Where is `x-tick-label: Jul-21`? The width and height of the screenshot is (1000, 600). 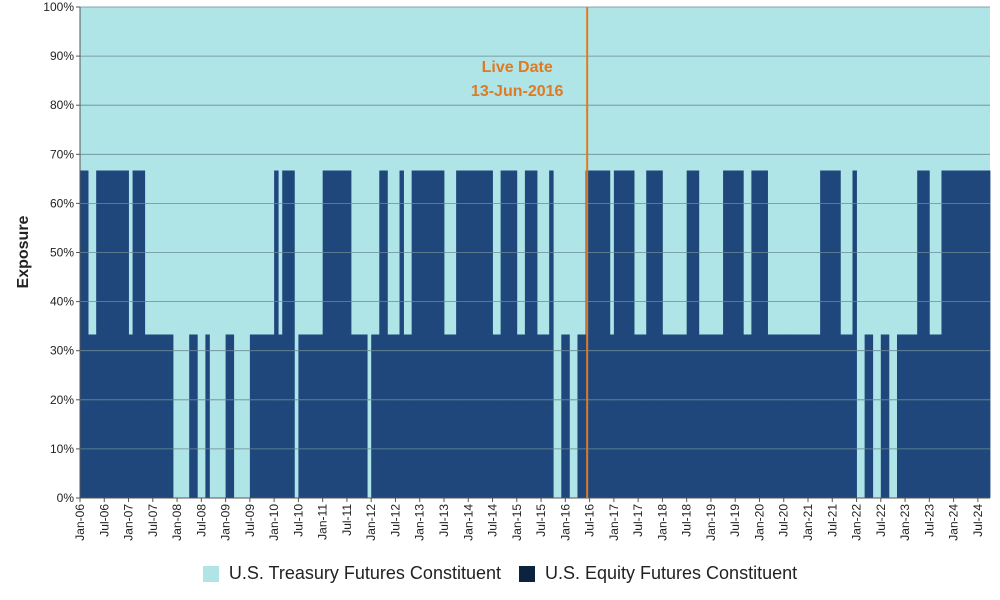 x-tick-label: Jul-21 is located at coordinates (832, 520).